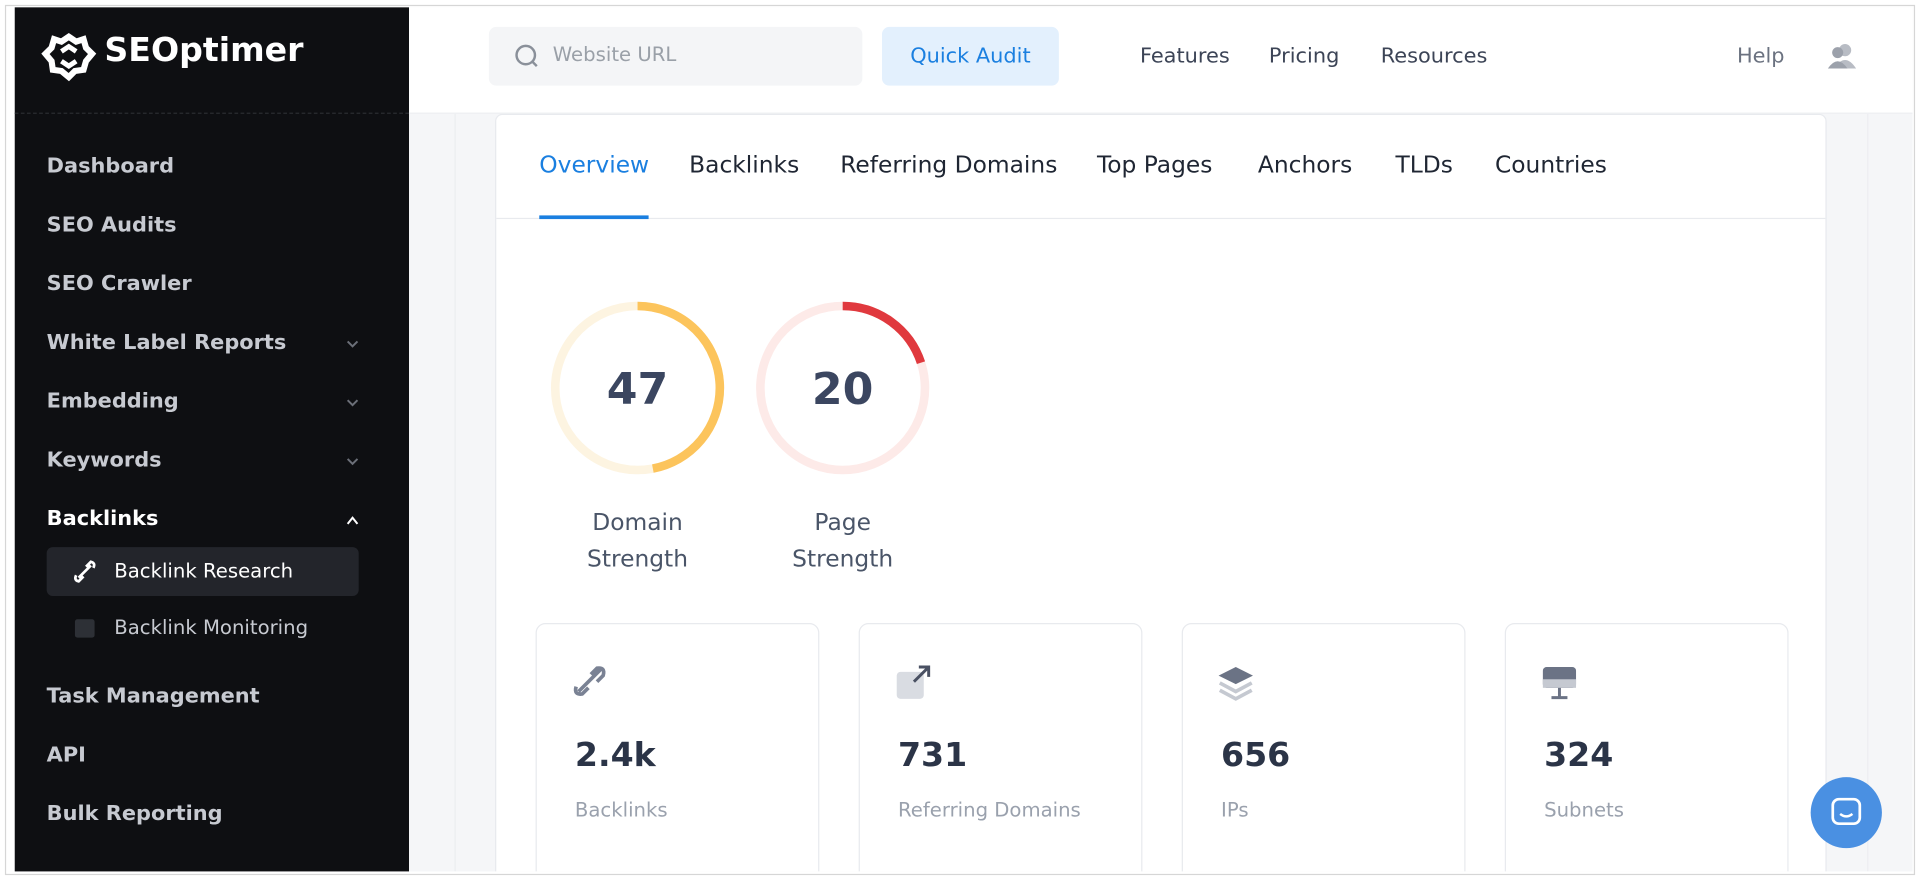 The width and height of the screenshot is (1920, 880). Describe the element at coordinates (1646, 747) in the screenshot. I see `stat-card: 324 Subnets` at that location.